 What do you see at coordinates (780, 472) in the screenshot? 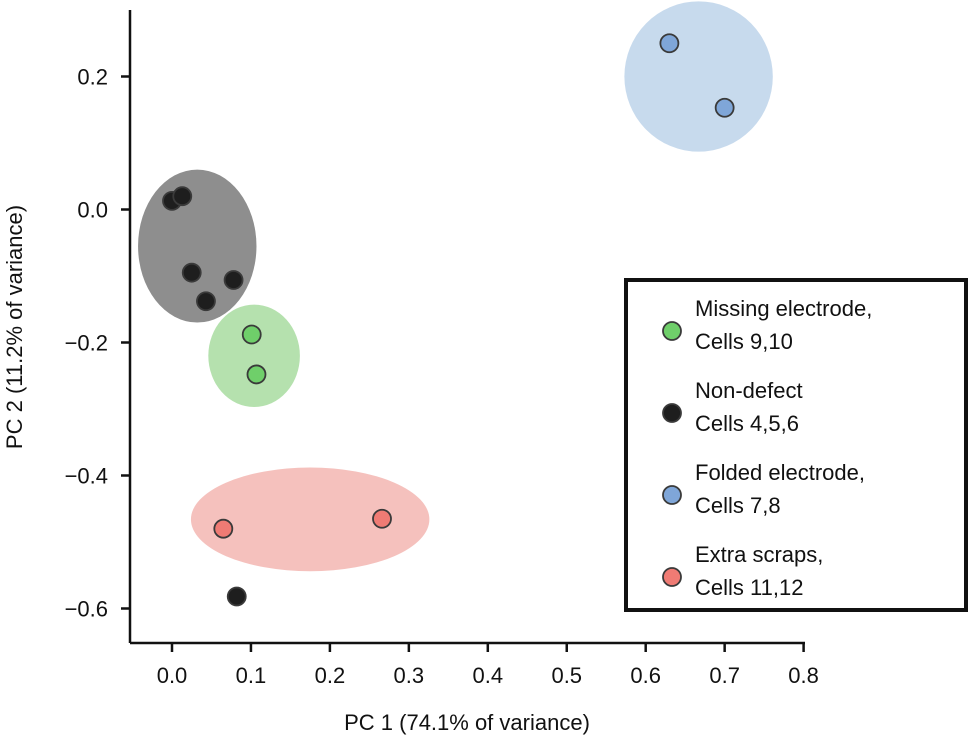
I see `legend-label: Folded electrode,` at bounding box center [780, 472].